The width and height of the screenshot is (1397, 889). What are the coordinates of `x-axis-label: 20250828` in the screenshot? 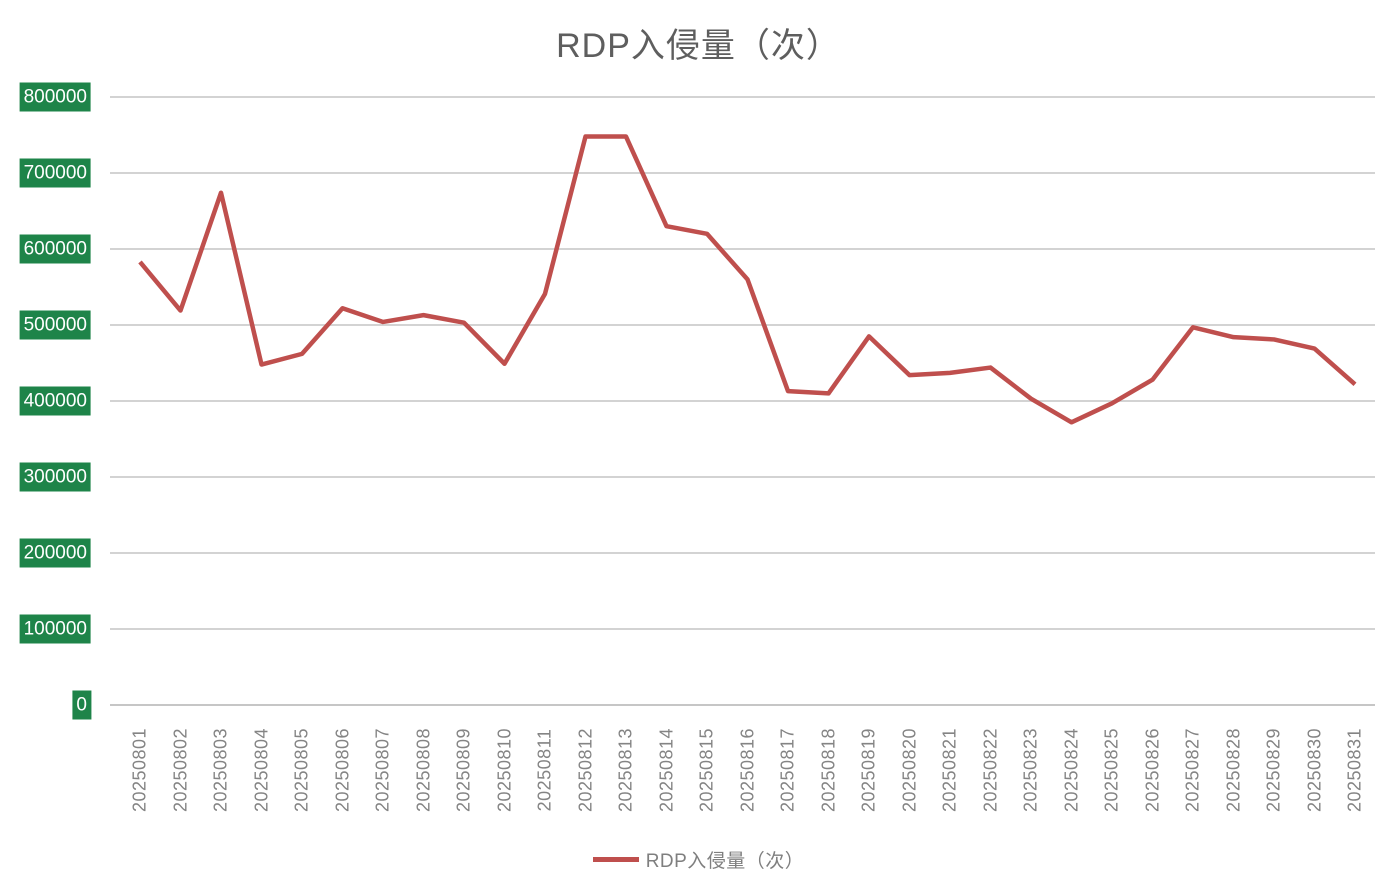 It's located at (1233, 770).